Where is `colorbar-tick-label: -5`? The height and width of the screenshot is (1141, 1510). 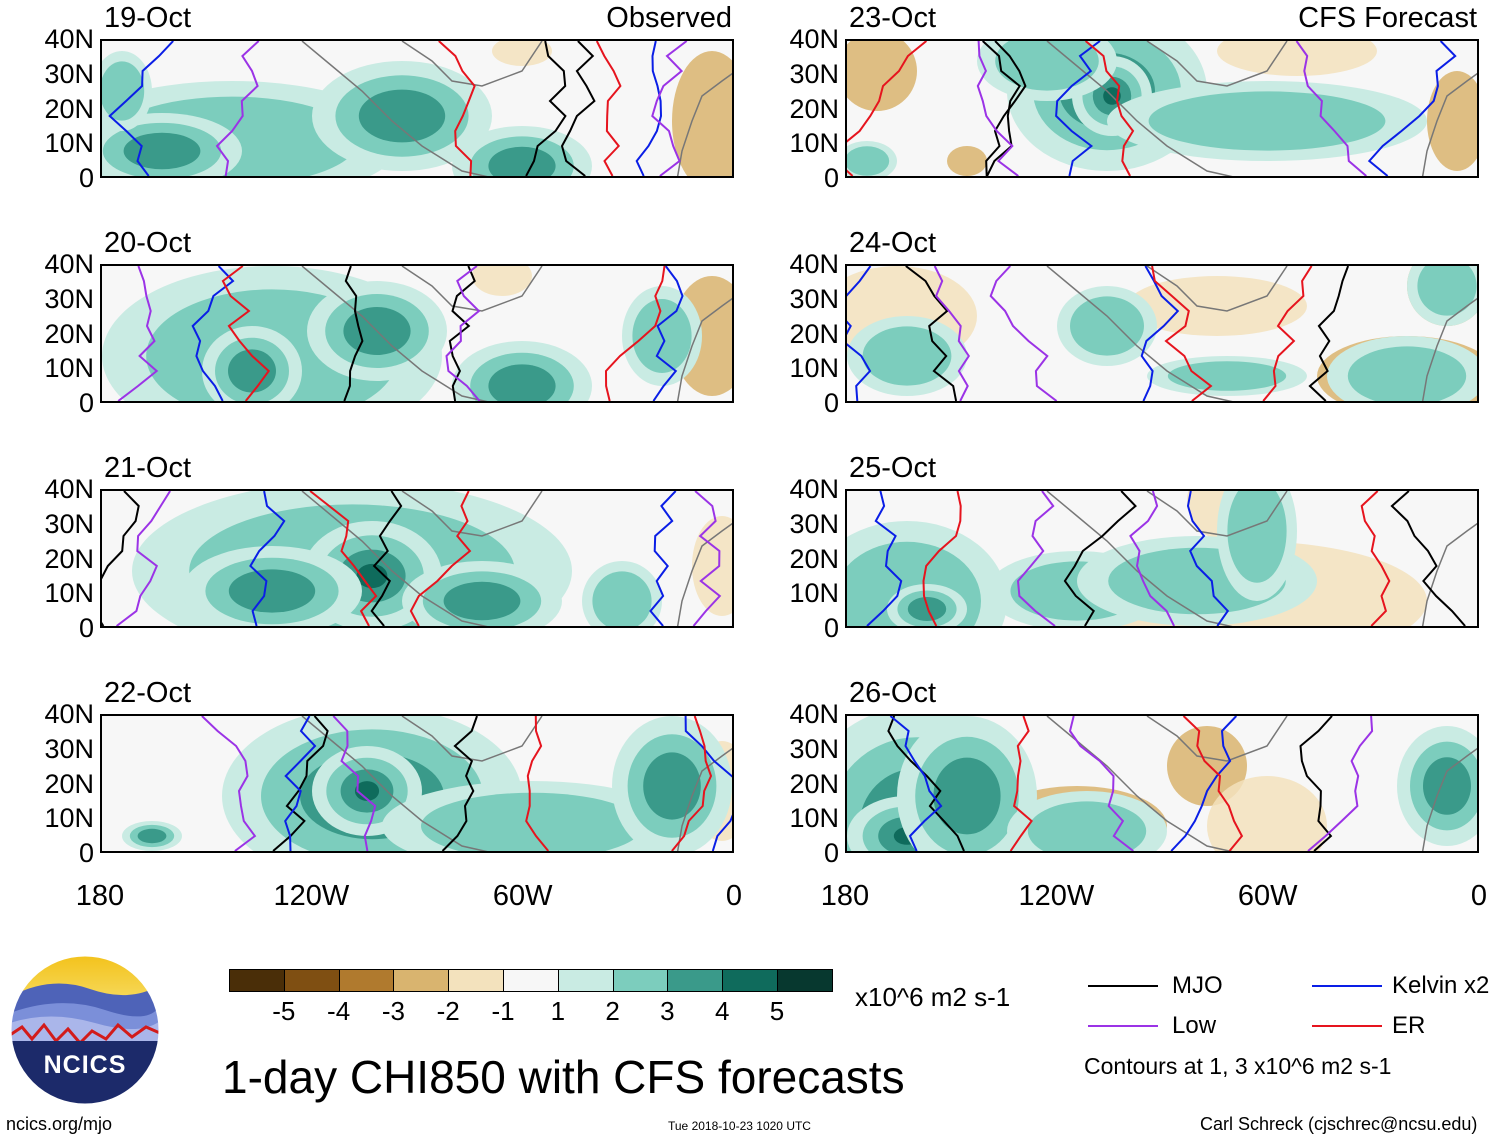
colorbar-tick-label: -5 is located at coordinates (284, 1011).